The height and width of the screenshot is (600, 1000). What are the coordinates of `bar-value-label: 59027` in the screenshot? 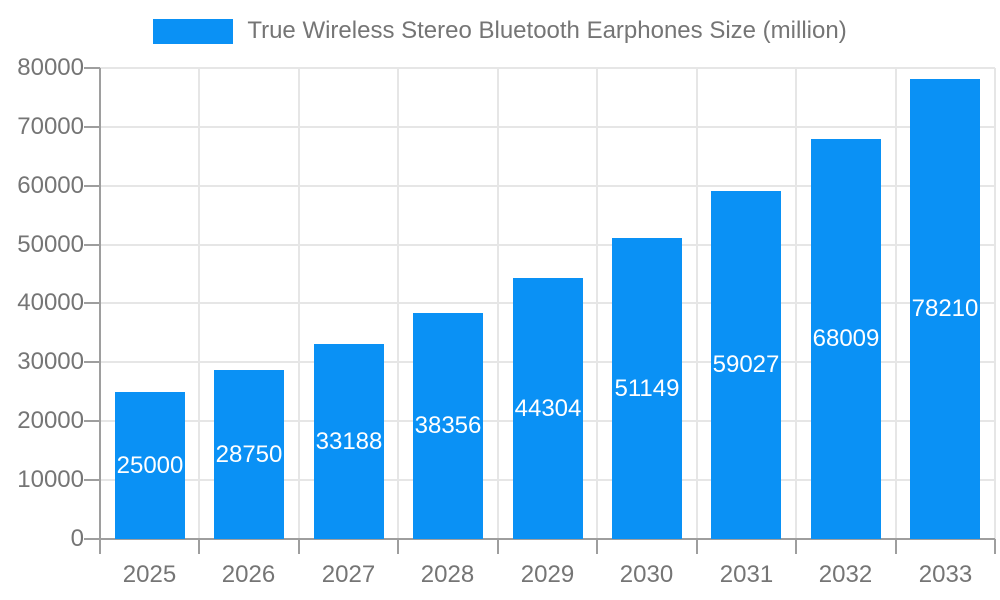 It's located at (746, 364).